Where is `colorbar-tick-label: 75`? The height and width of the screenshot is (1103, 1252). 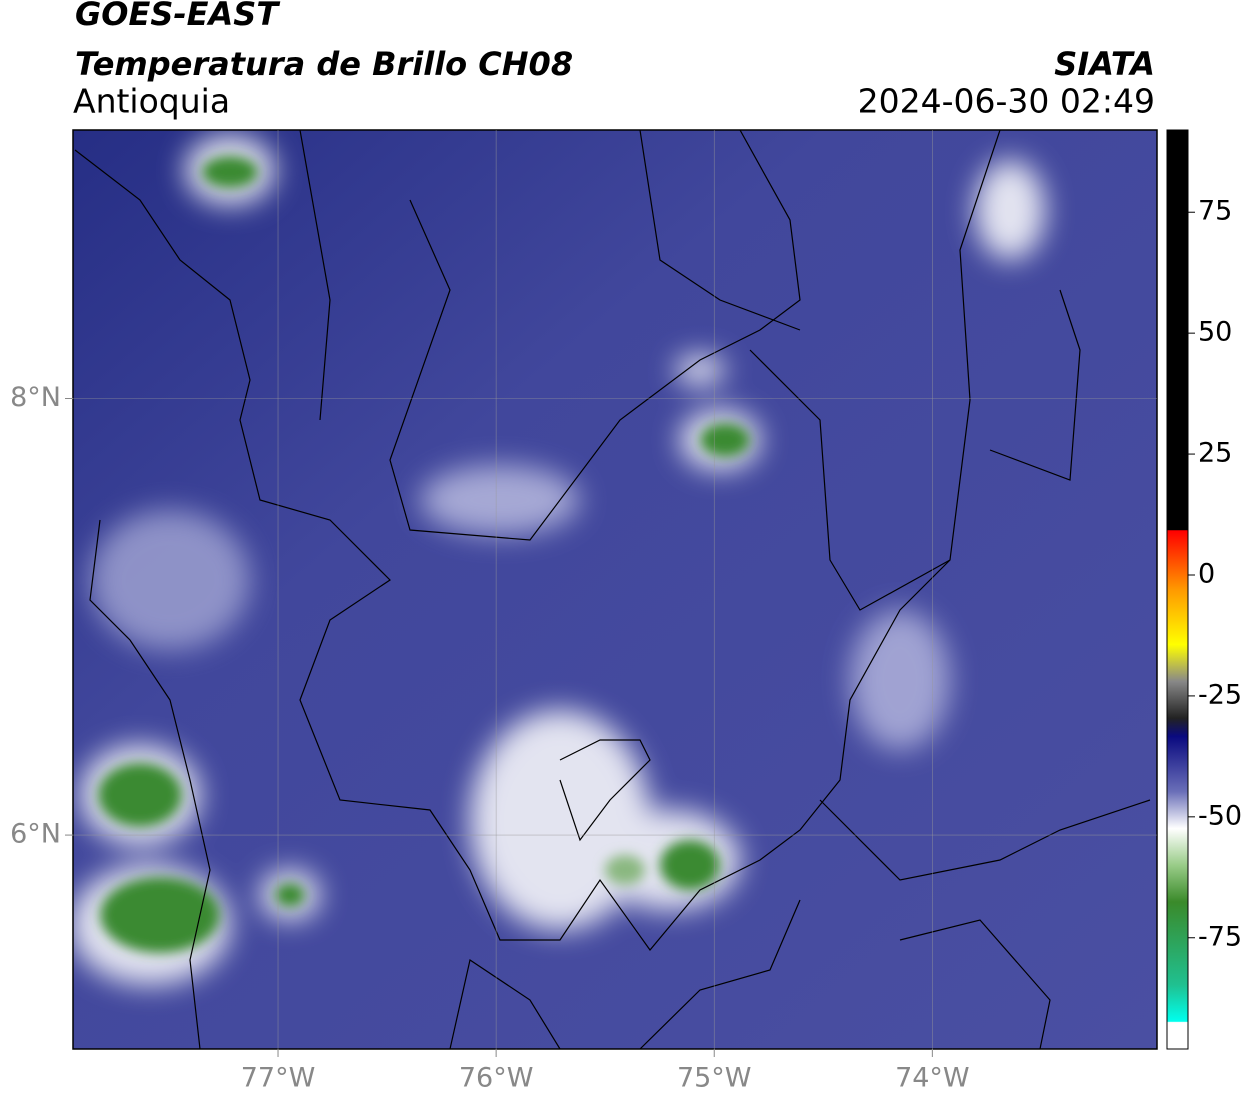
colorbar-tick-label: 75 is located at coordinates (1215, 211).